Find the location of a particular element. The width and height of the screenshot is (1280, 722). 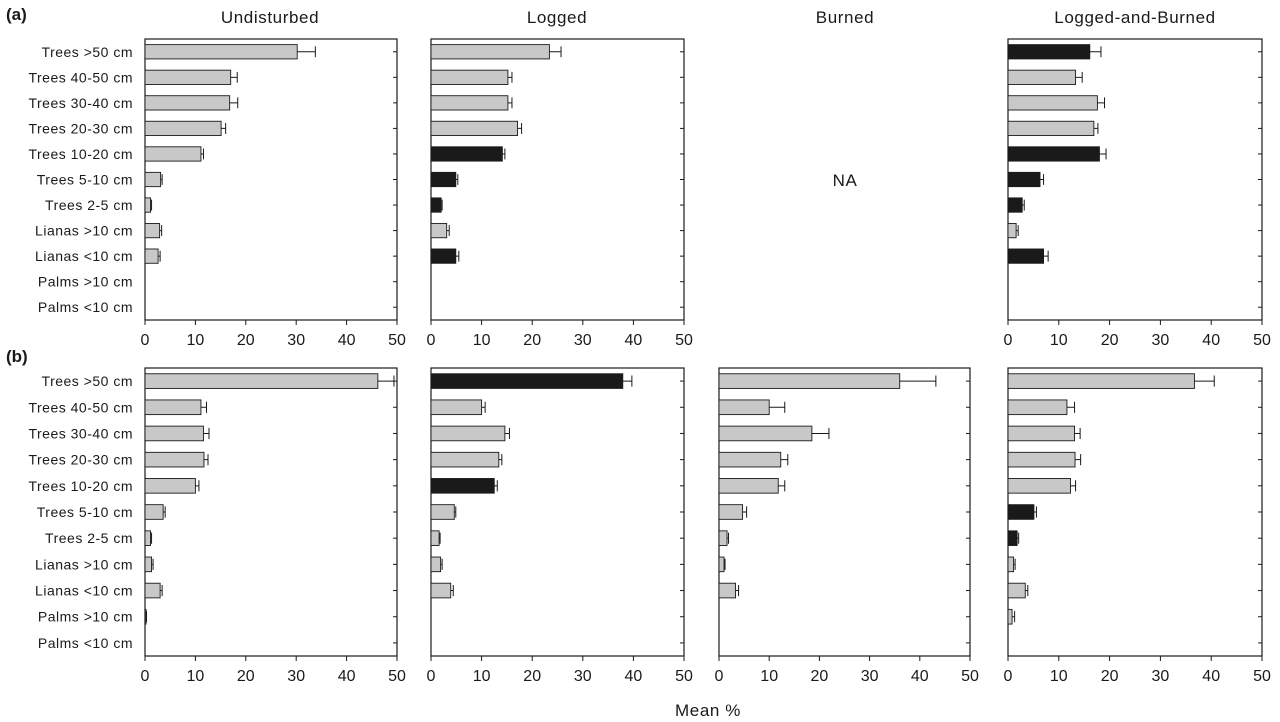

category-label-palms-10-cm: Palms >10 cm is located at coordinates (85, 617).